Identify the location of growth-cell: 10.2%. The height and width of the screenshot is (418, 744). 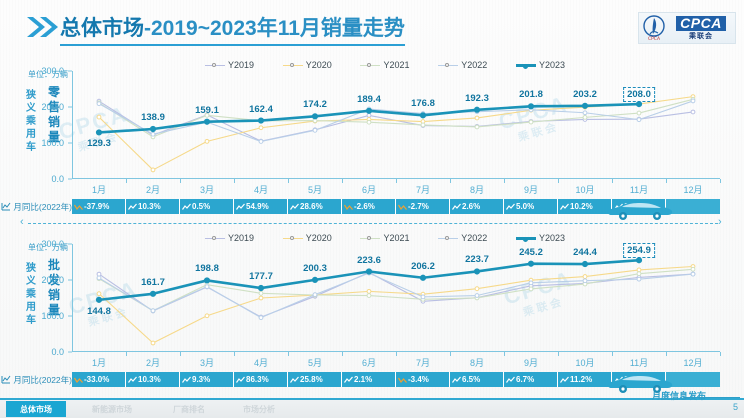
(585, 206).